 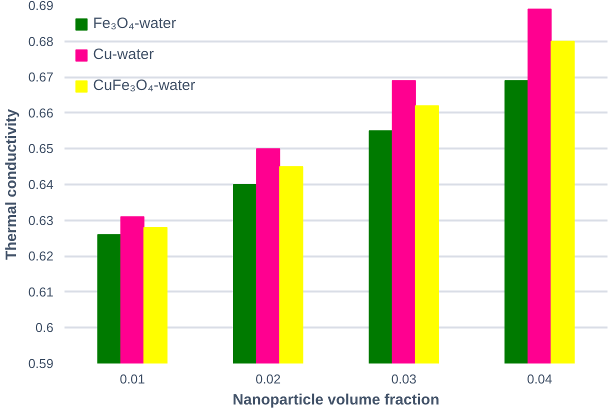 What do you see at coordinates (41, 6) in the screenshot?
I see `y-tick-label: 0.69` at bounding box center [41, 6].